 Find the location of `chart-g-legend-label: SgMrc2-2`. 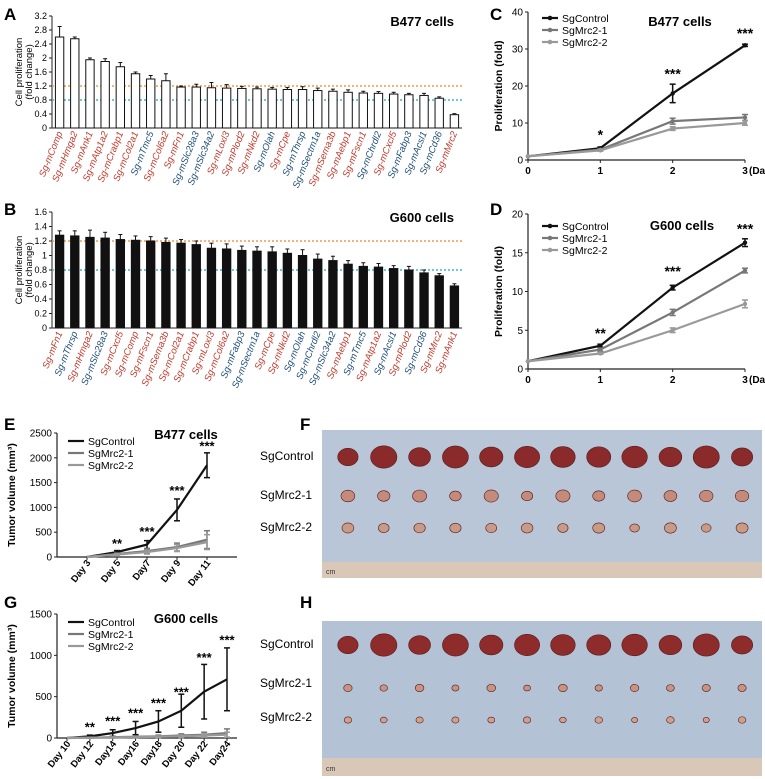

chart-g-legend-label: SgMrc2-2 is located at coordinates (111, 647).